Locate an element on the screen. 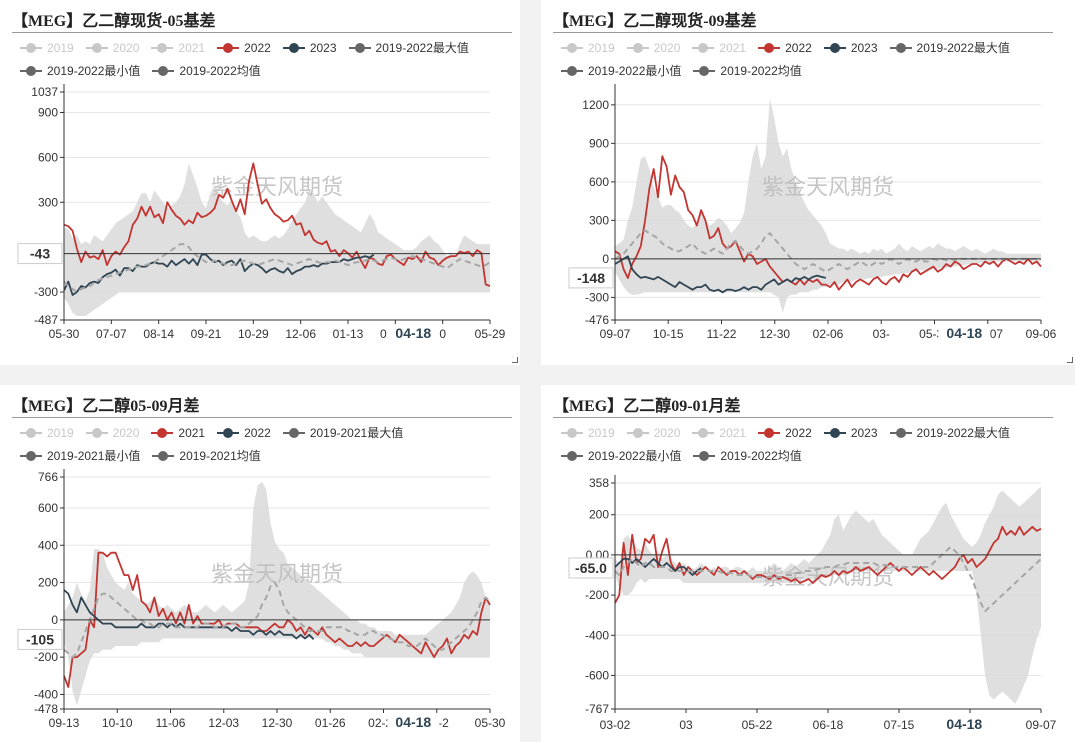 This screenshot has height=742, width=1075. y-tick-label: -487 is located at coordinates (46, 320).